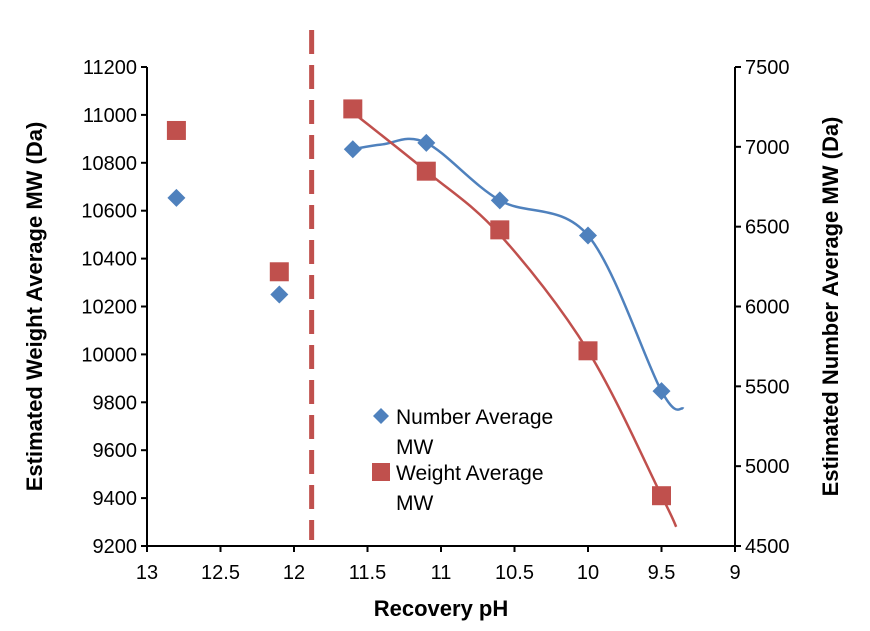 This screenshot has height=631, width=870. Describe the element at coordinates (441, 608) in the screenshot. I see `x-axis-title: Recovery pH` at that location.